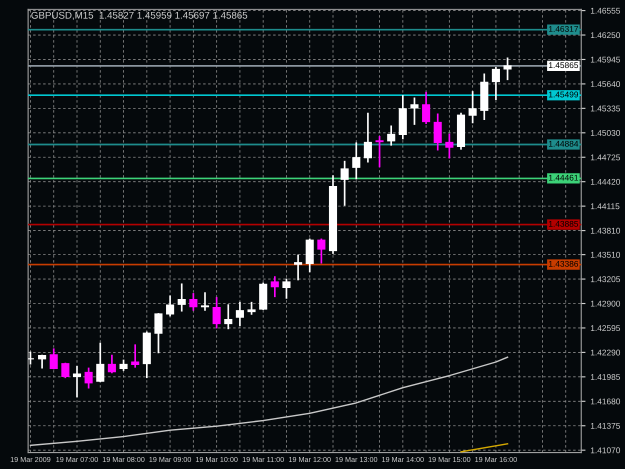  What do you see at coordinates (605, 157) in the screenshot?
I see `y-tick-label: 1.44725` at bounding box center [605, 157].